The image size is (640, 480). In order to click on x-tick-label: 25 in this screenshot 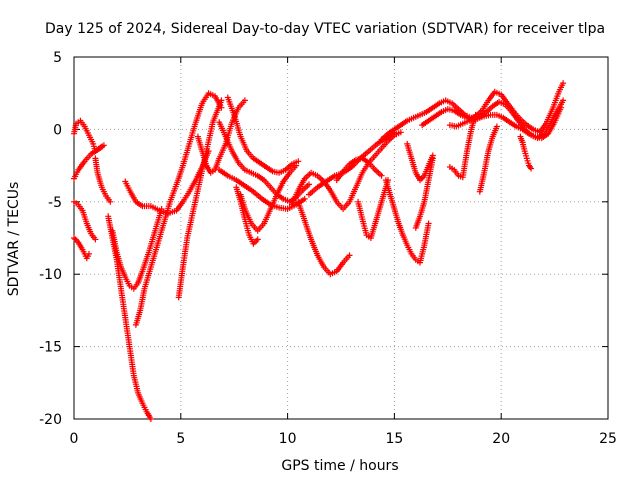, I will do `click(608, 439)`.